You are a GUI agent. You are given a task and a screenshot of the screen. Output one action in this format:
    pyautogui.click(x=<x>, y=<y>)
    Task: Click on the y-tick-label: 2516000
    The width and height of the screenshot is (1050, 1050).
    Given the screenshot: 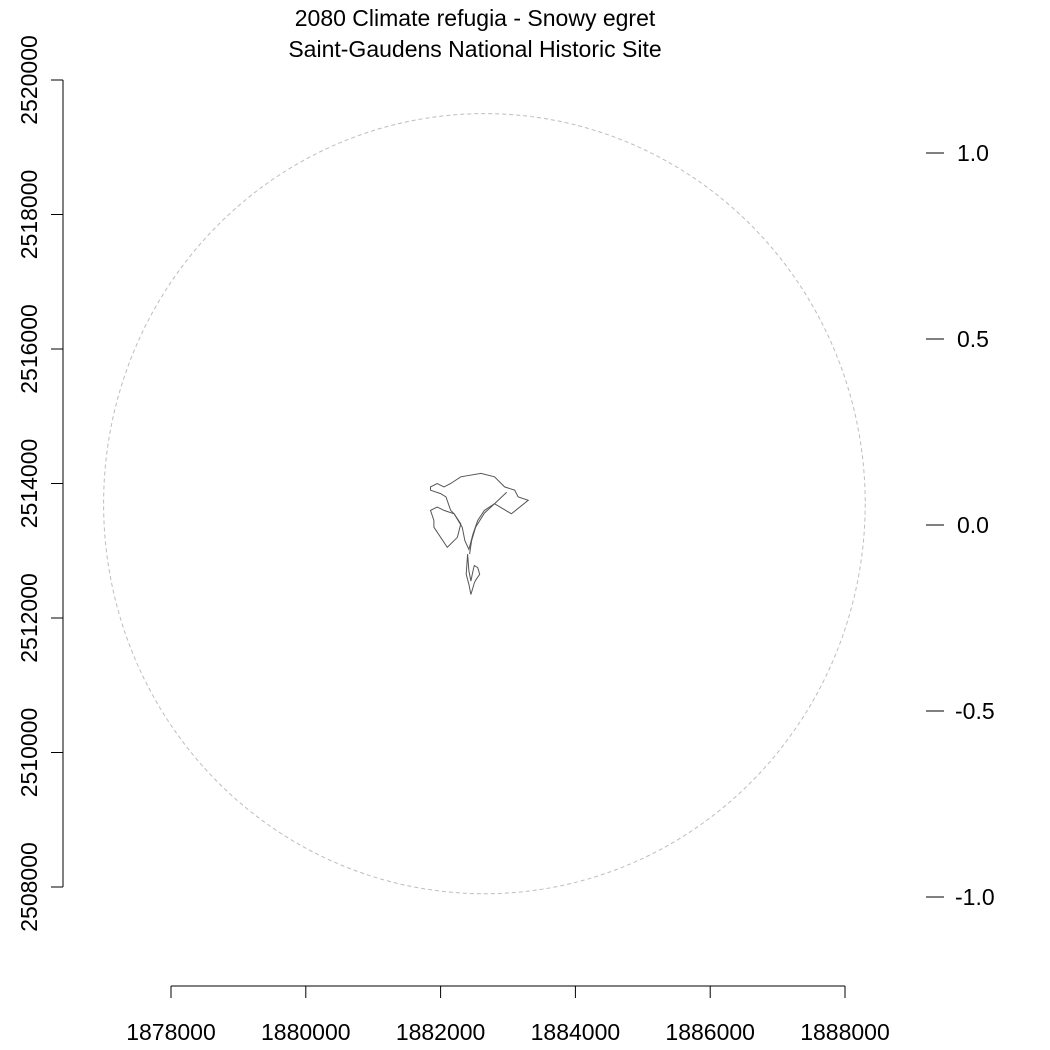 What is the action you would take?
    pyautogui.click(x=29, y=349)
    